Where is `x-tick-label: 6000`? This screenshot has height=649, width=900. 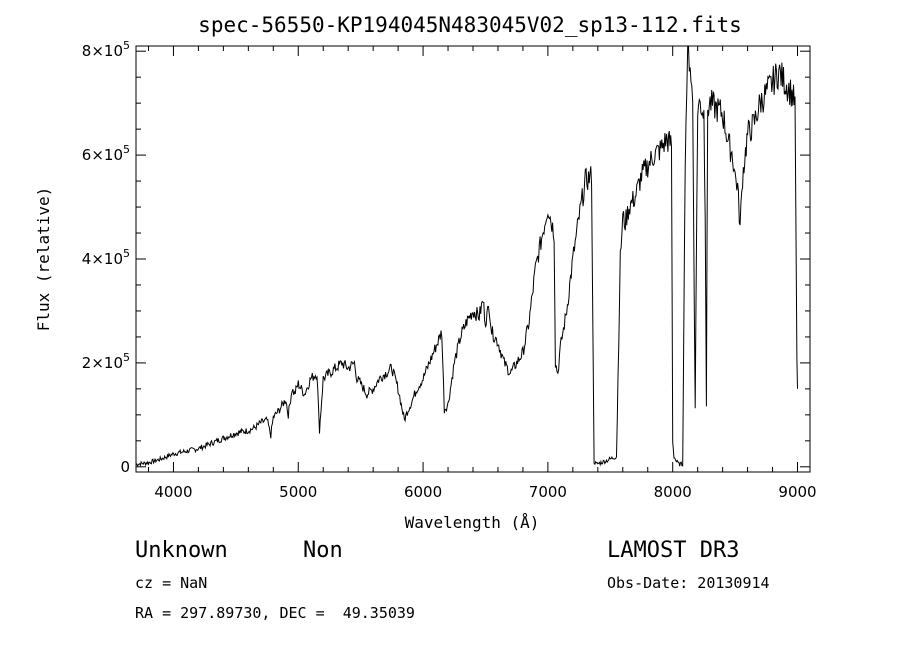
x-tick-label: 6000 is located at coordinates (423, 492).